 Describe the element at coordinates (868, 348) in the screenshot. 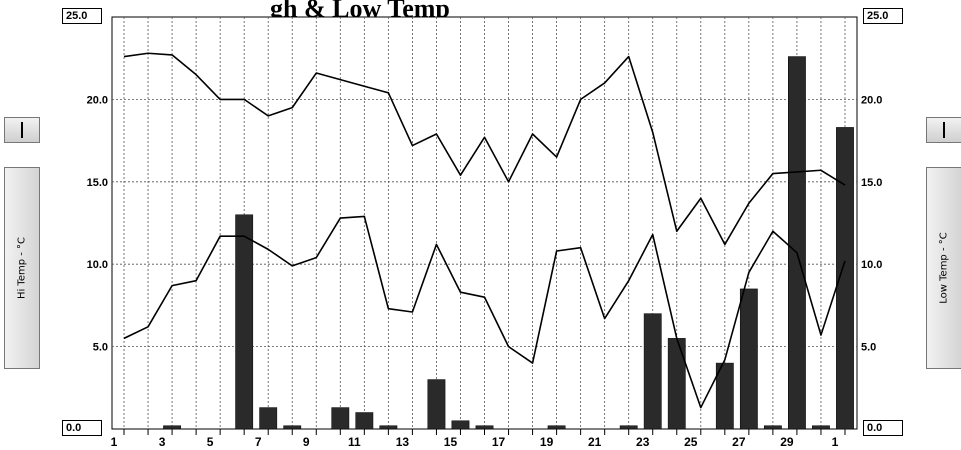

I see `y-tick-label-right: 5.0` at that location.